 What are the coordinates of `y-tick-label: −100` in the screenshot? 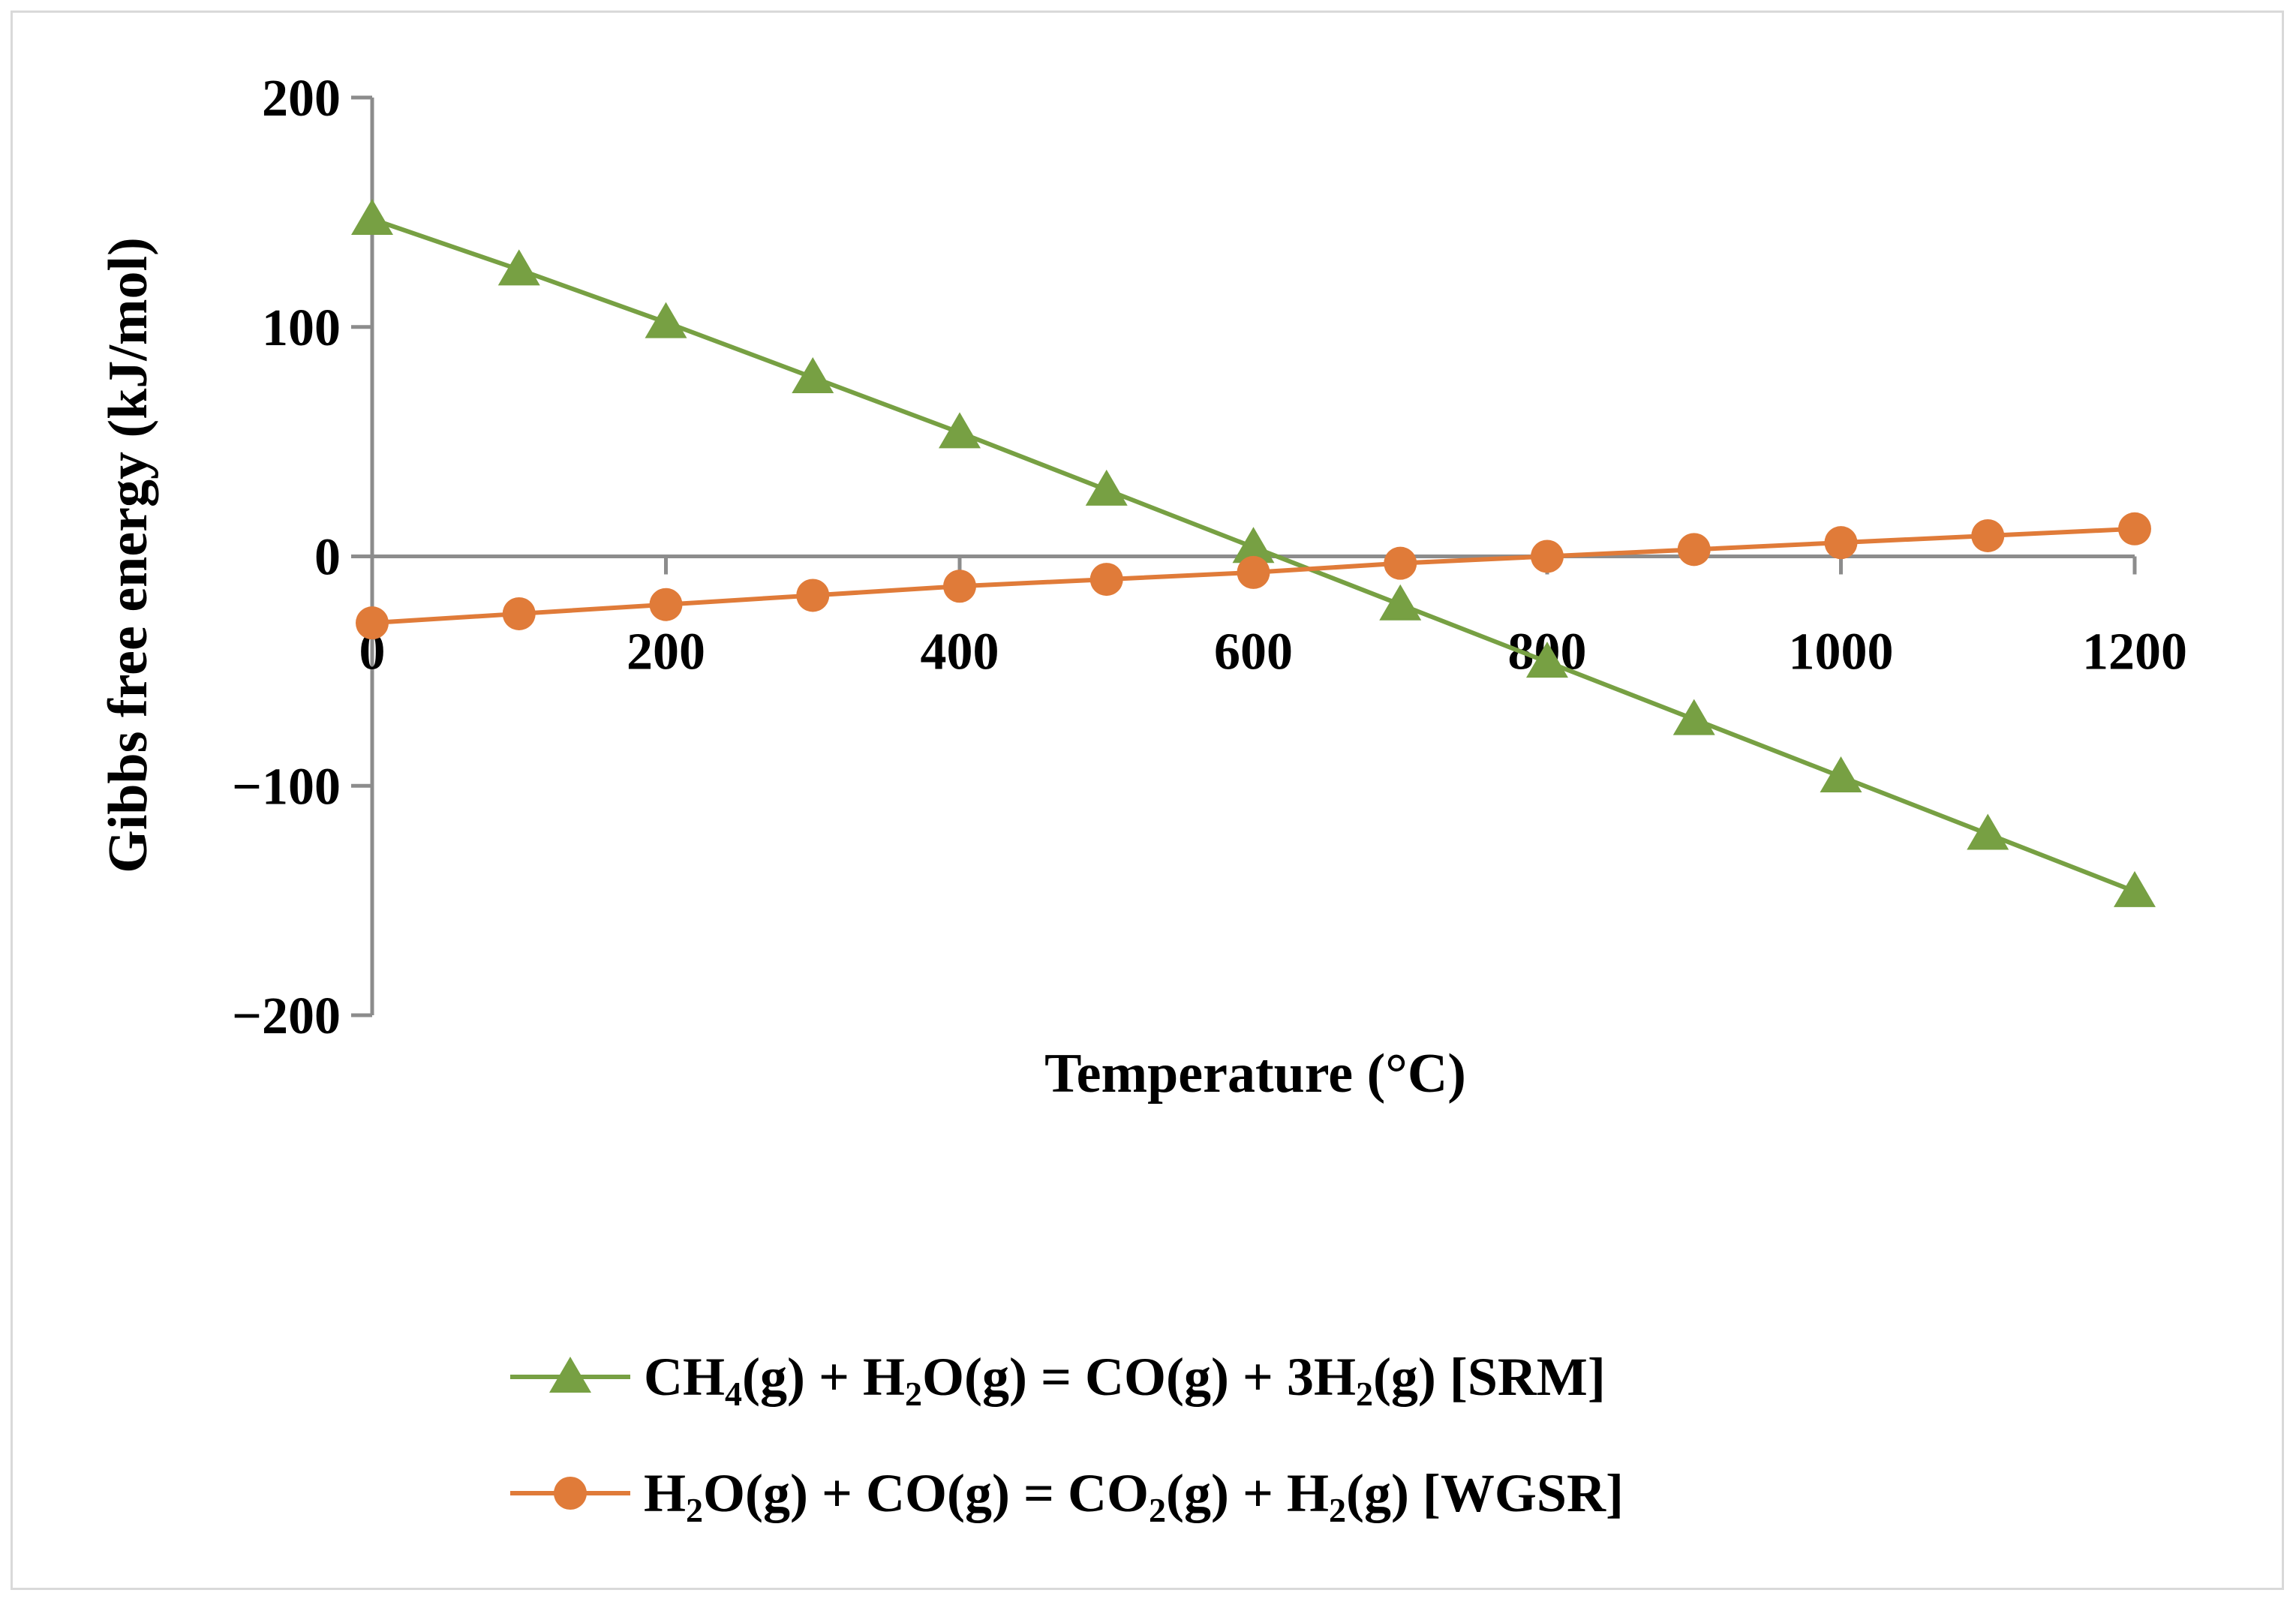 It's located at (286, 787).